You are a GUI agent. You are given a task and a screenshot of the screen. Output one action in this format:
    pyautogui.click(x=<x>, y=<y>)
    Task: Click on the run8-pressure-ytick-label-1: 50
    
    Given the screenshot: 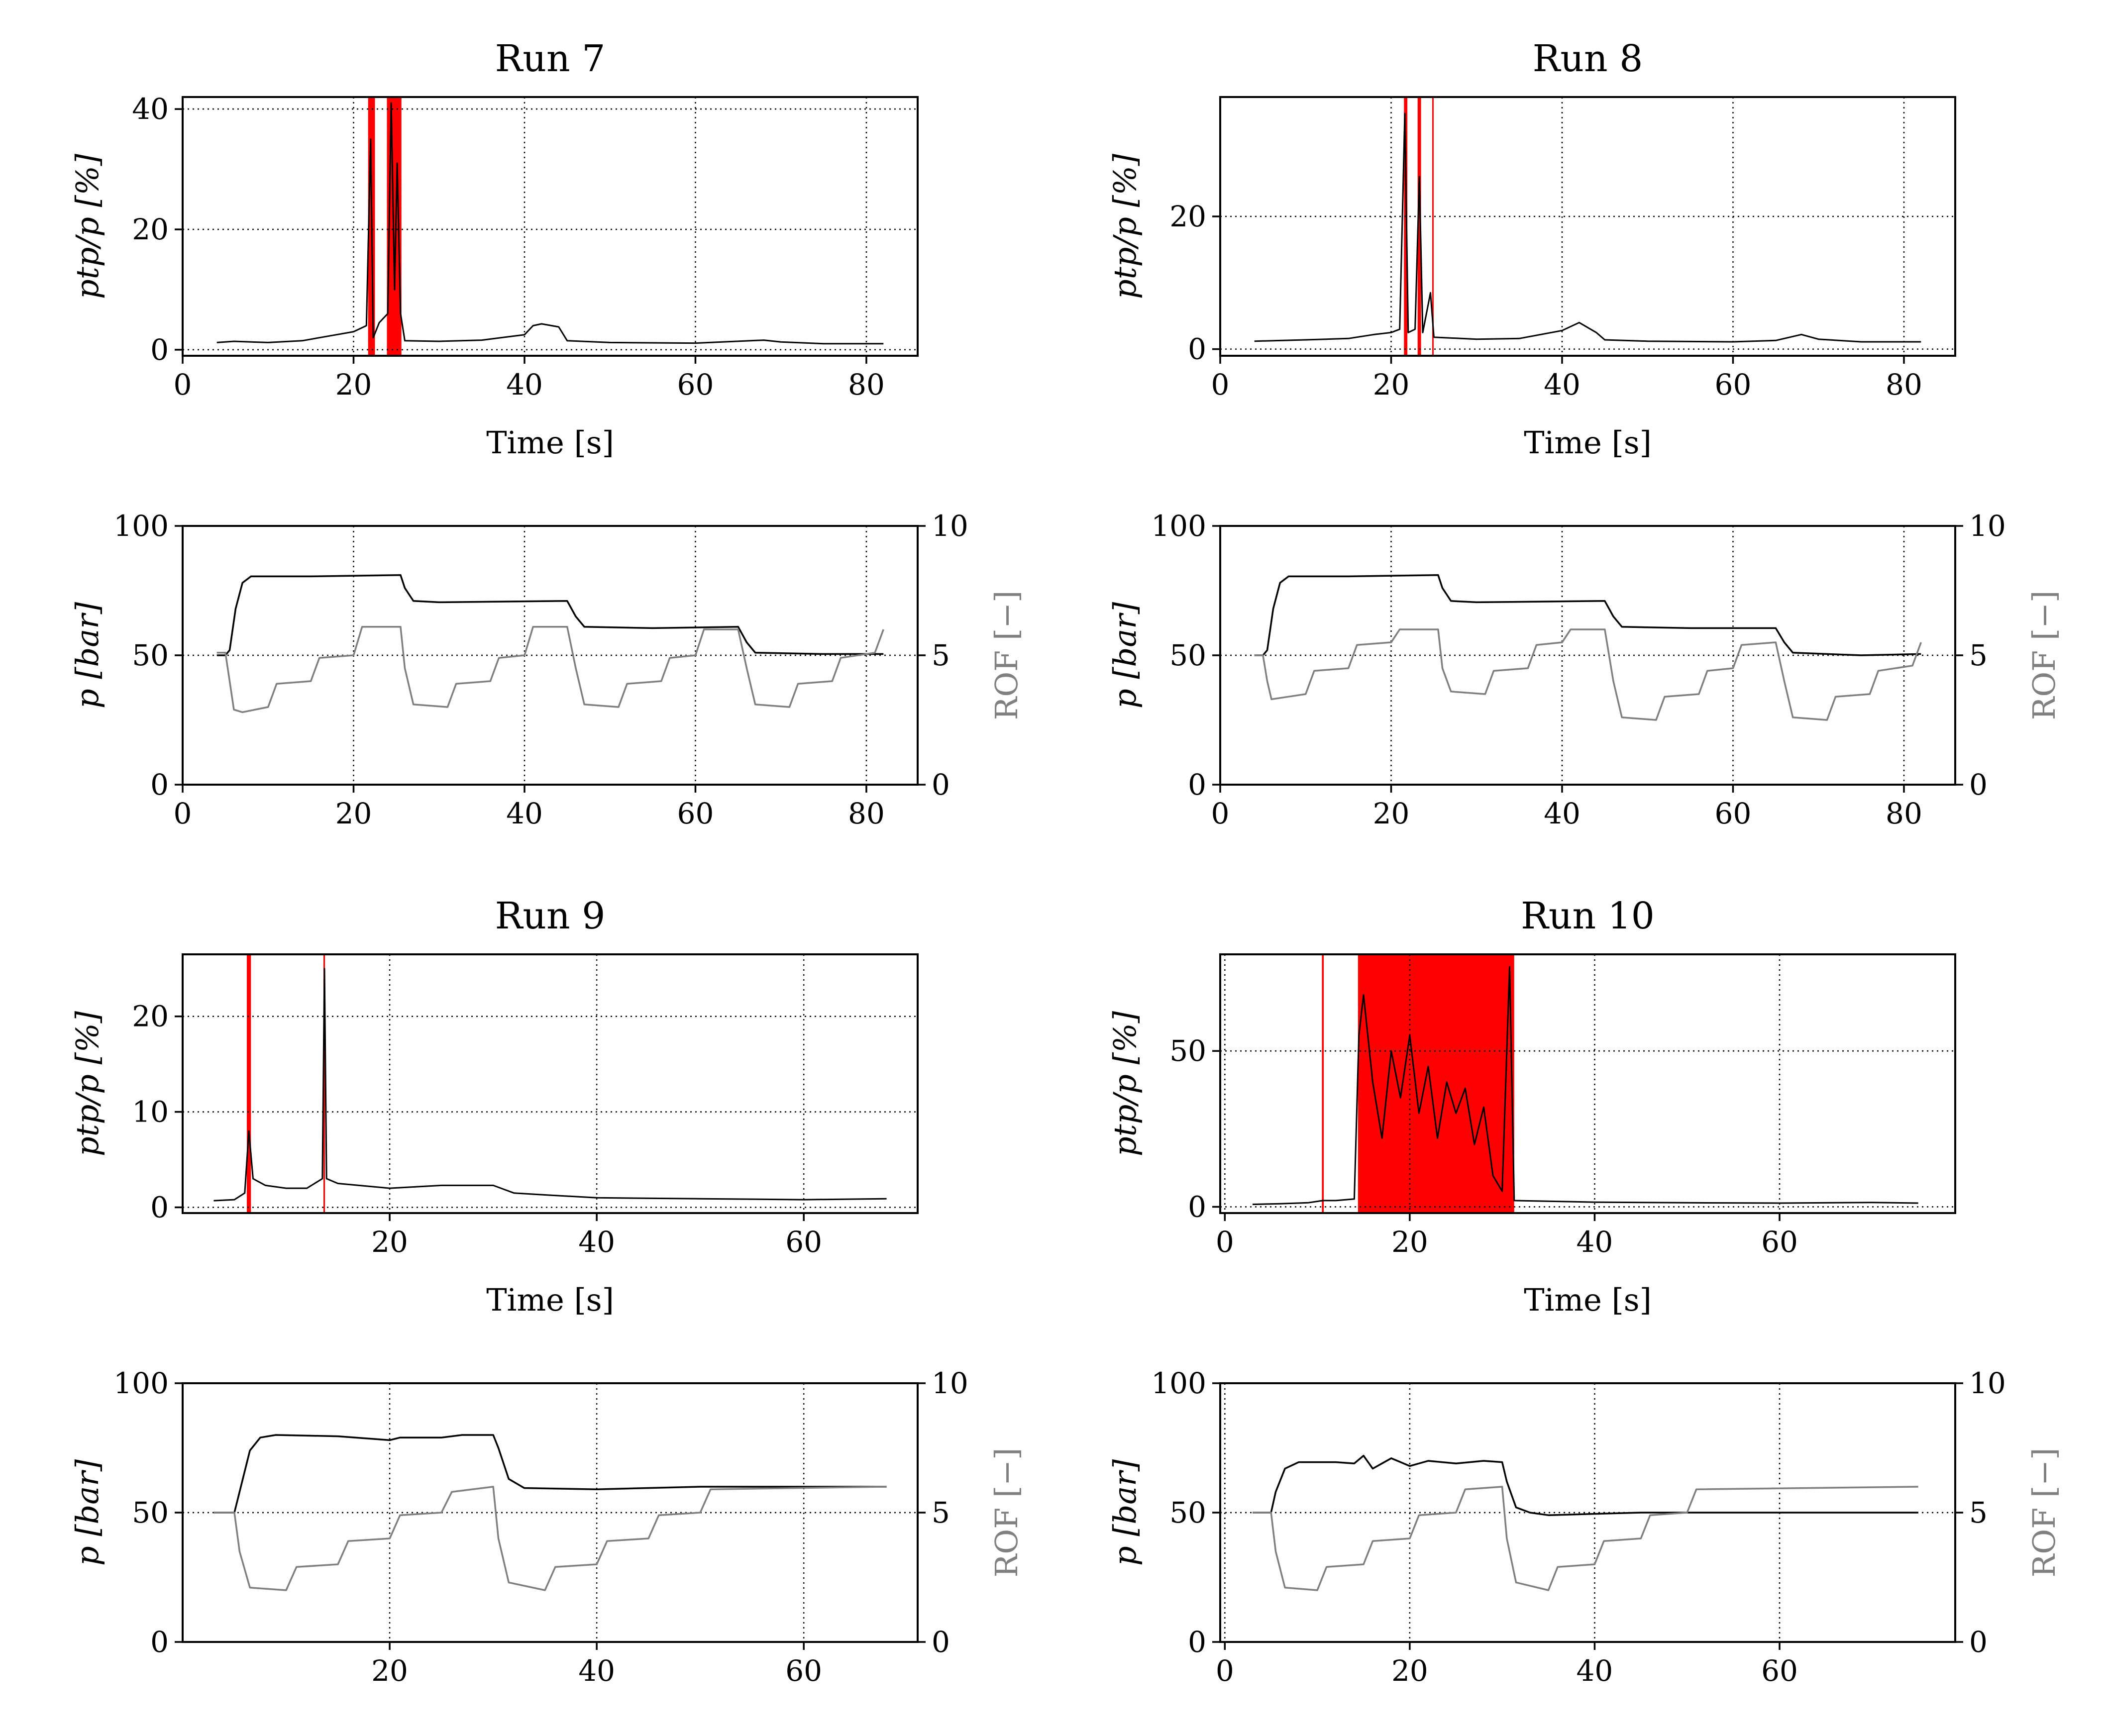 What is the action you would take?
    pyautogui.click(x=1188, y=655)
    